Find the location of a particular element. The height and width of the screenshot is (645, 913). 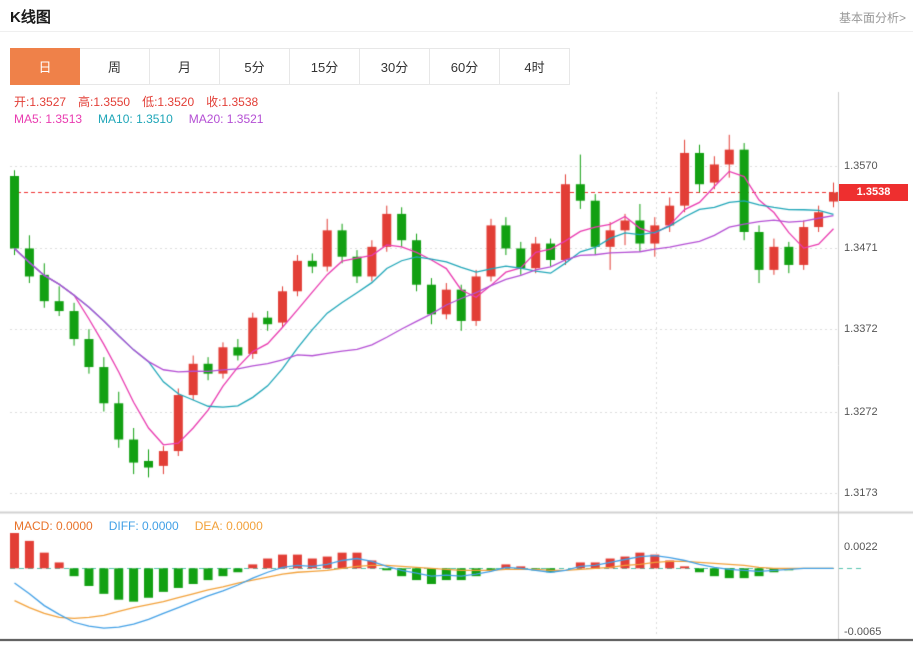

ohlc-legend: 开:1.3527 高:1.3550 低:1.3520 收:1.3538 is located at coordinates (142, 101).